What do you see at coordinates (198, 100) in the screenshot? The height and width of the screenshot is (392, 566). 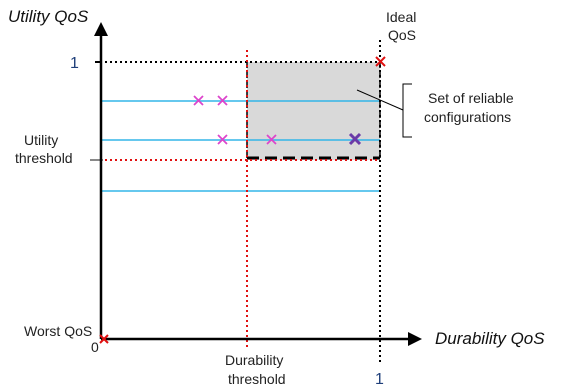 I see `marker-config-a` at bounding box center [198, 100].